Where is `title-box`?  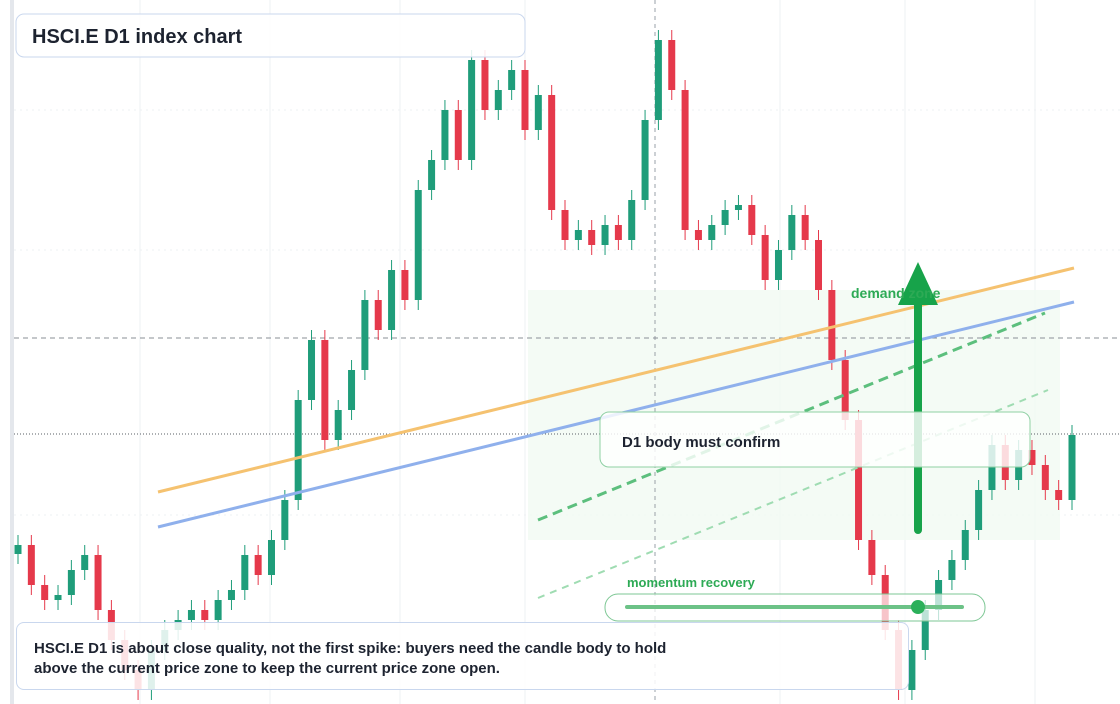
title-box is located at coordinates (270, 35).